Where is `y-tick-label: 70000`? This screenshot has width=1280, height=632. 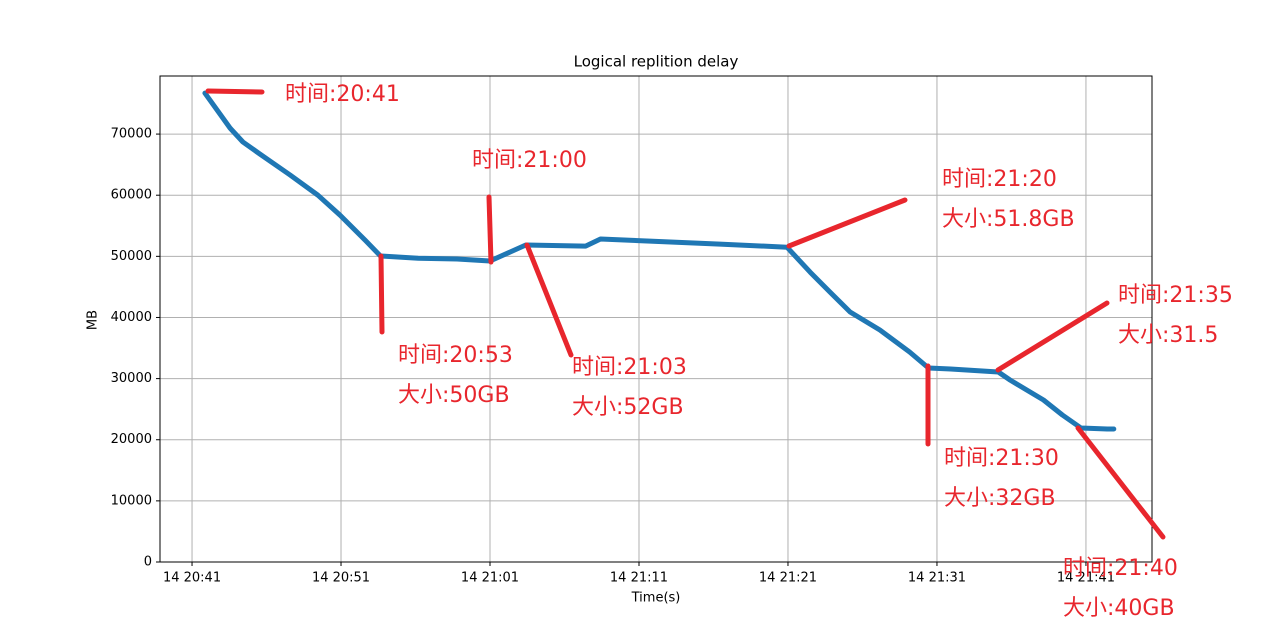 y-tick-label: 70000 is located at coordinates (131, 134).